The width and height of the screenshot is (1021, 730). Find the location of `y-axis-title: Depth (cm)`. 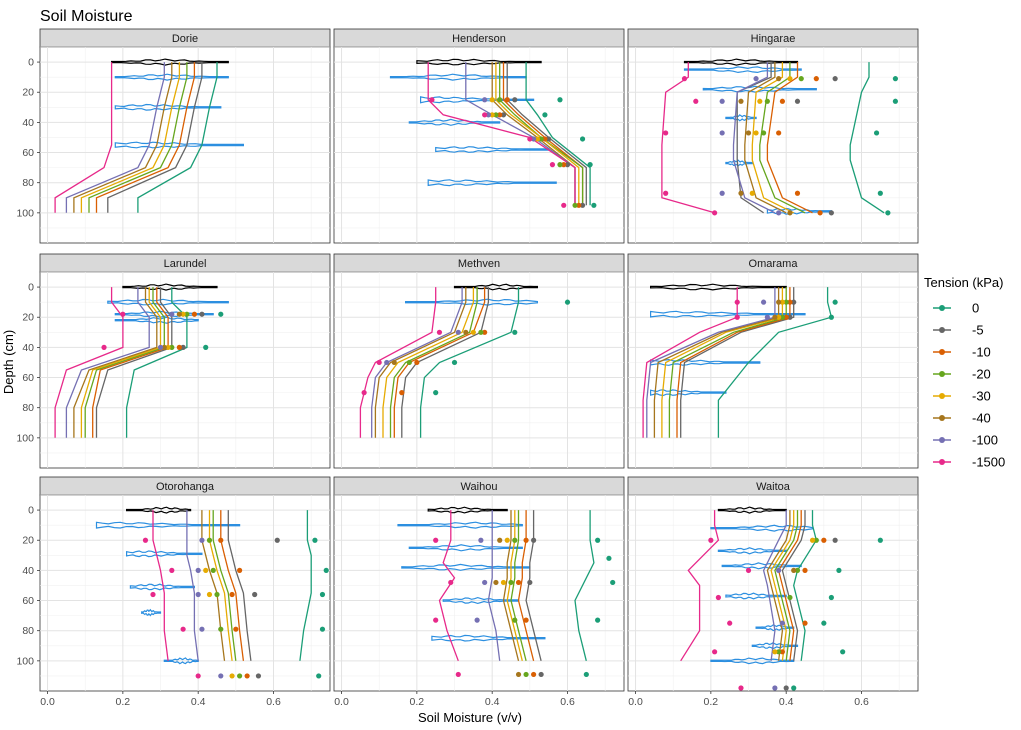

y-axis-title: Depth (cm) is located at coordinates (8, 362).